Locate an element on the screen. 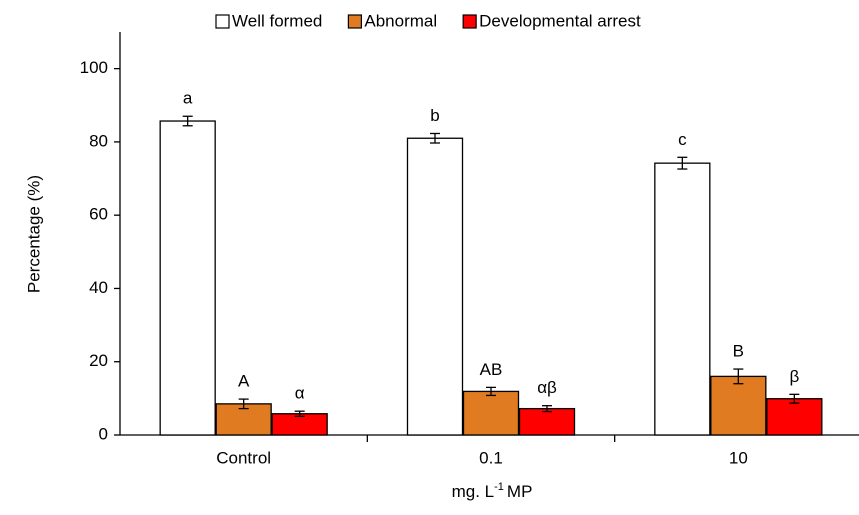 The width and height of the screenshot is (859, 515). x-tick-label: 10 is located at coordinates (738, 457).